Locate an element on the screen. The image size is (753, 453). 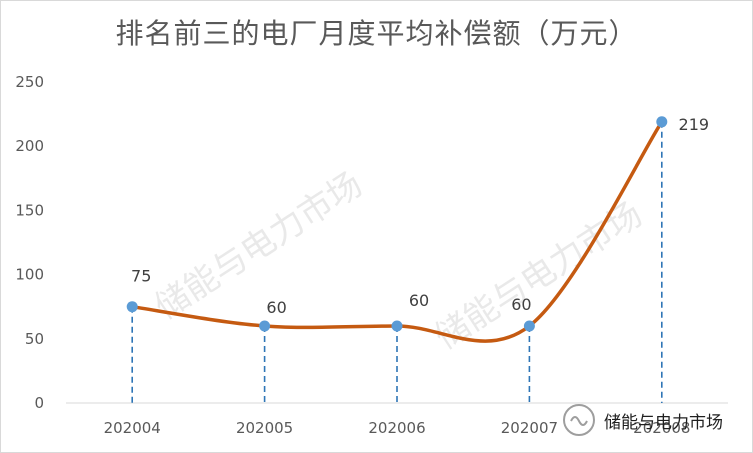
brand-text: 储能与电力市场 is located at coordinates (663, 422).